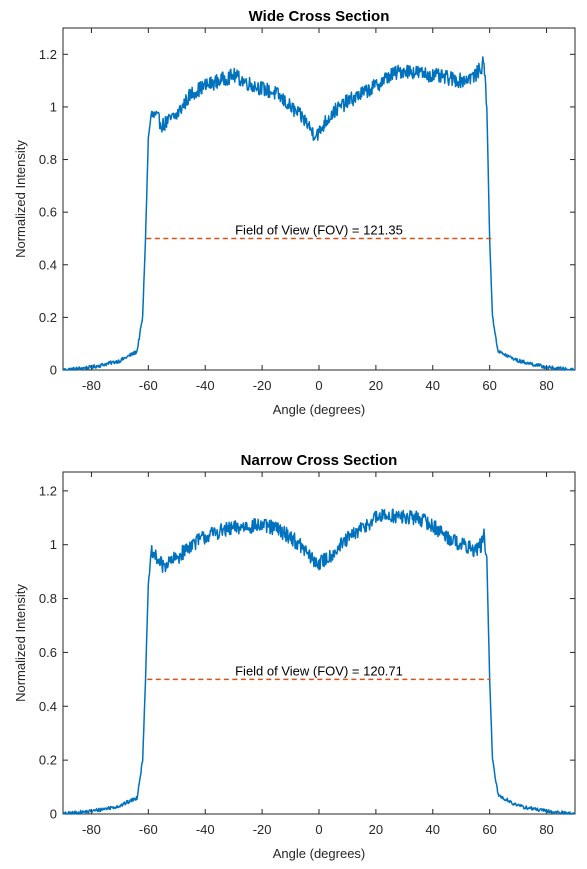  I want to click on chart-title: Narrow Cross Section, so click(319, 460).